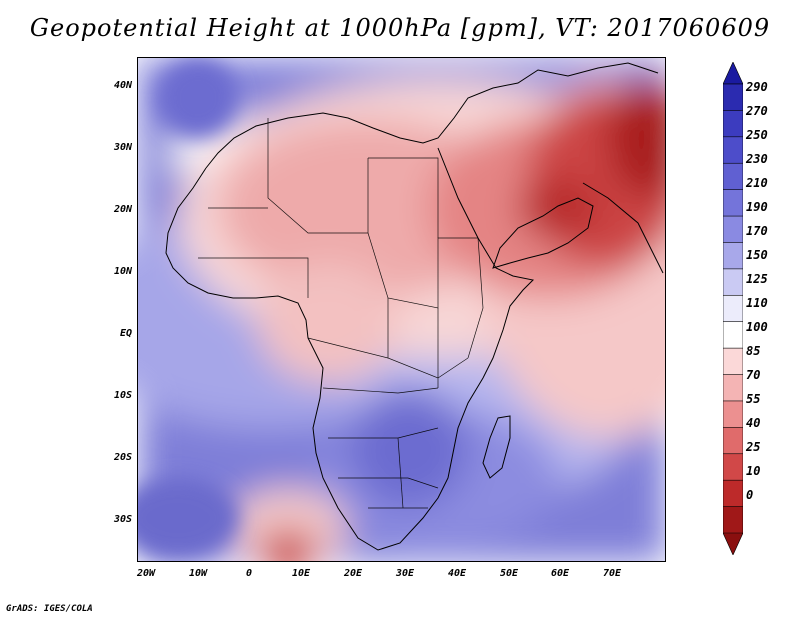 This screenshot has width=800, height=618. I want to click on y-tick-label: 30S, so click(122, 519).